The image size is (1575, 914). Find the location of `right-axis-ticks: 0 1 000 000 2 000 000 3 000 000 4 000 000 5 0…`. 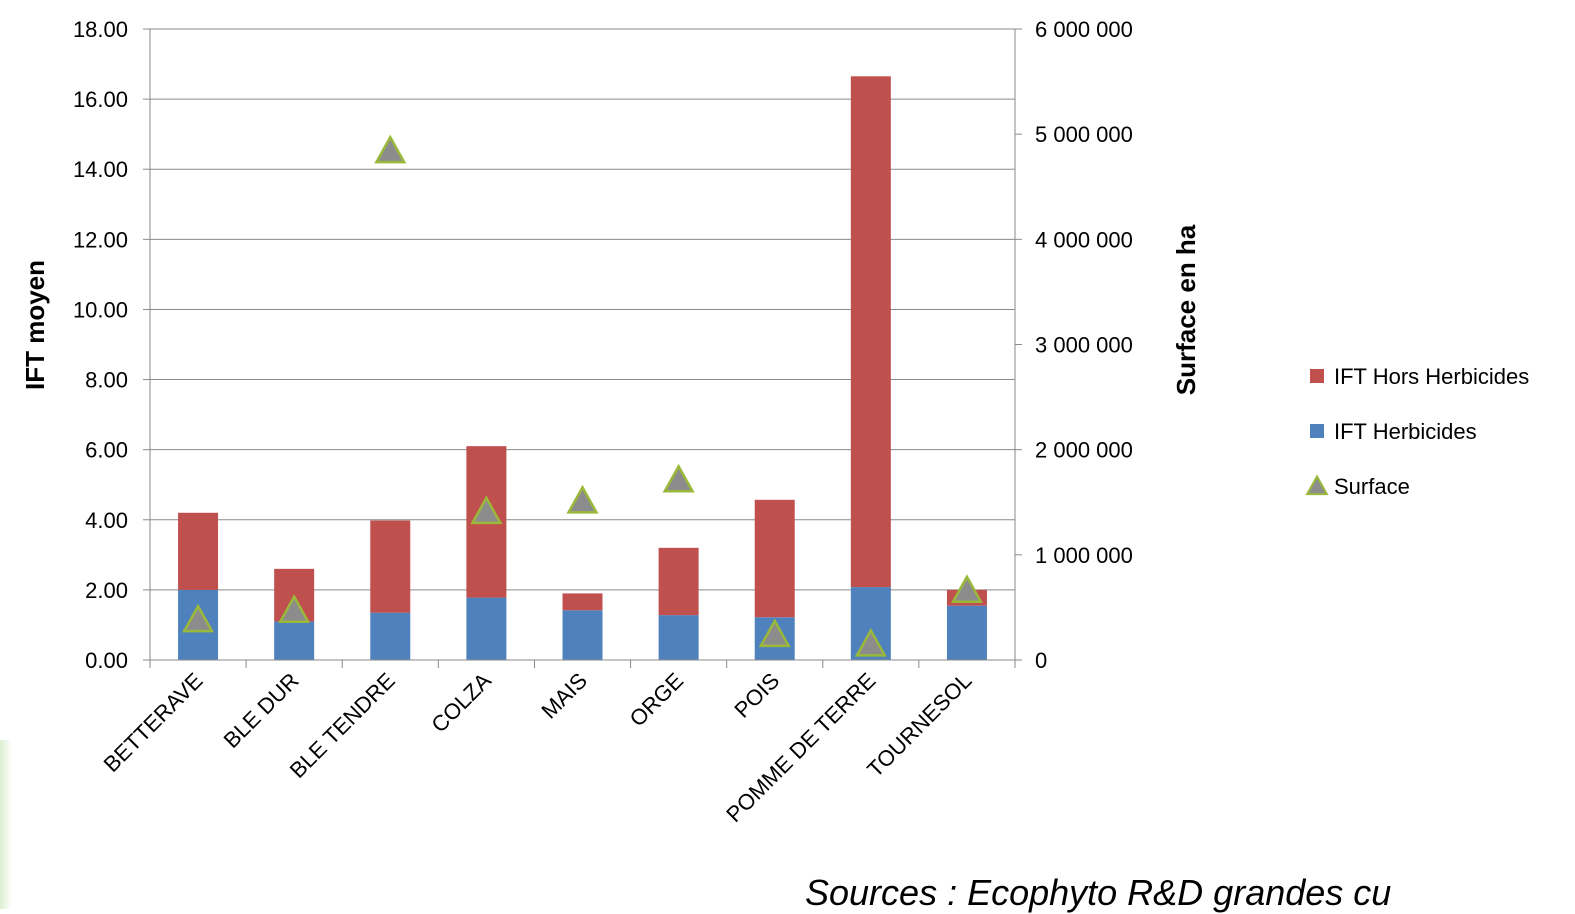

right-axis-ticks: 0 1 000 000 2 000 000 3 000 000 4 000 000 5 0… is located at coordinates (1074, 345).